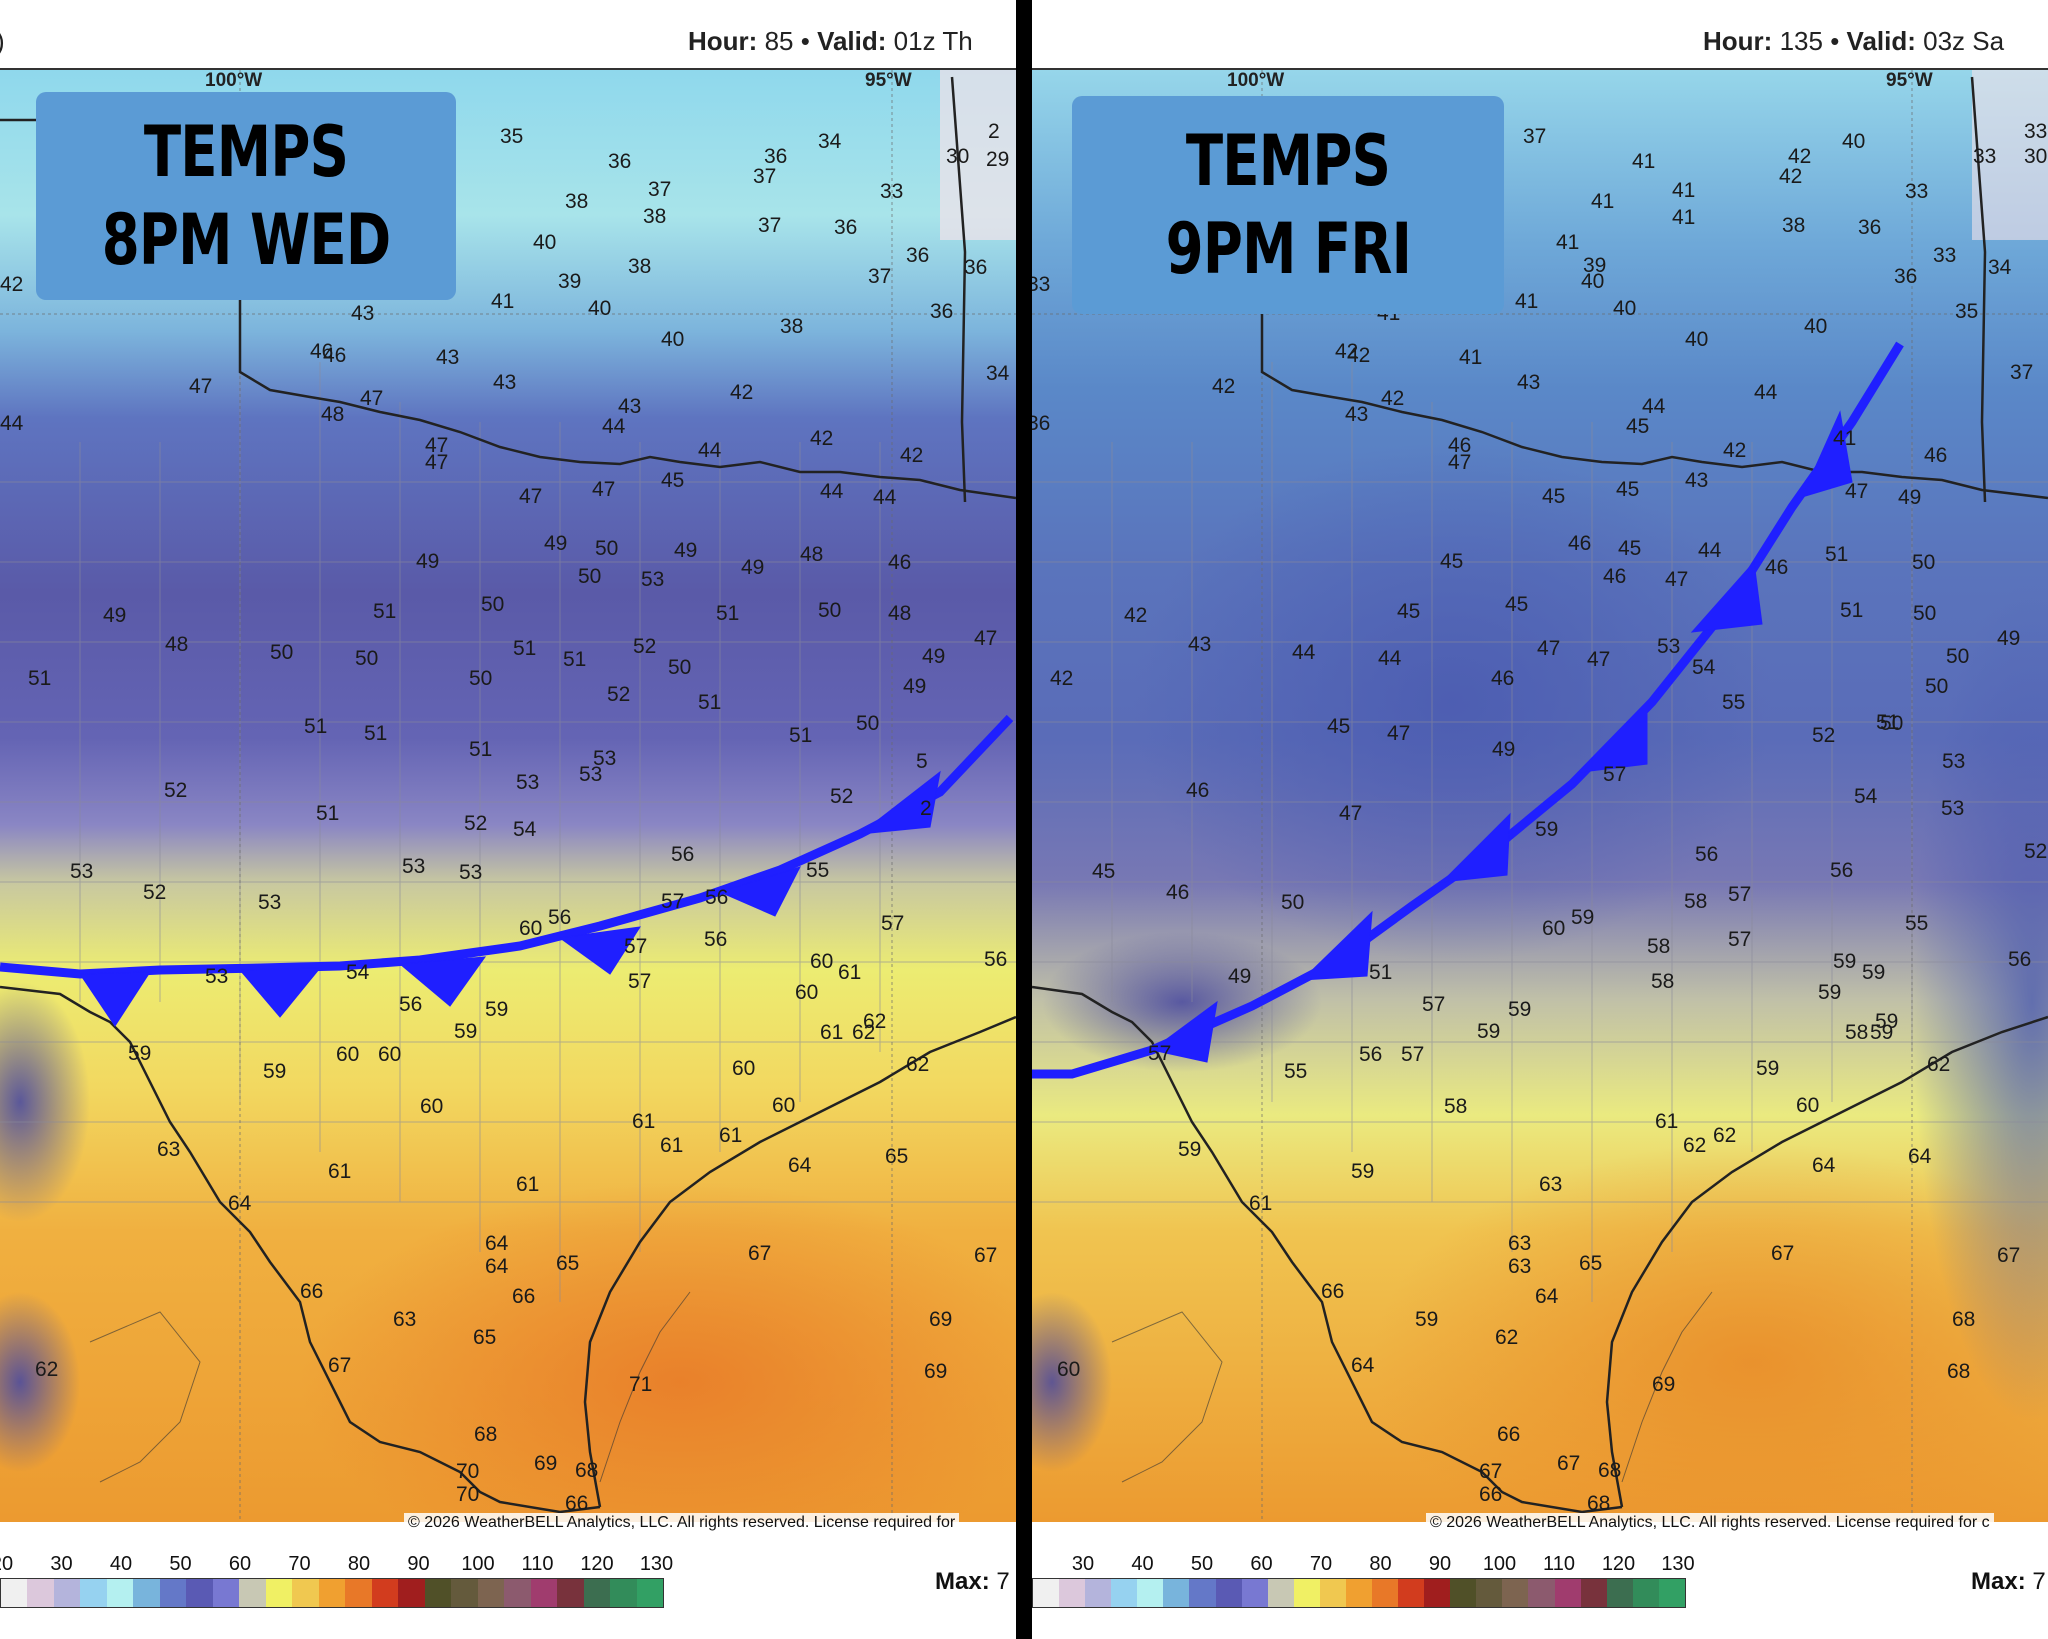 The width and height of the screenshot is (2048, 1639). Describe the element at coordinates (1945, 255) in the screenshot. I see `right-temp-value: 33` at that location.